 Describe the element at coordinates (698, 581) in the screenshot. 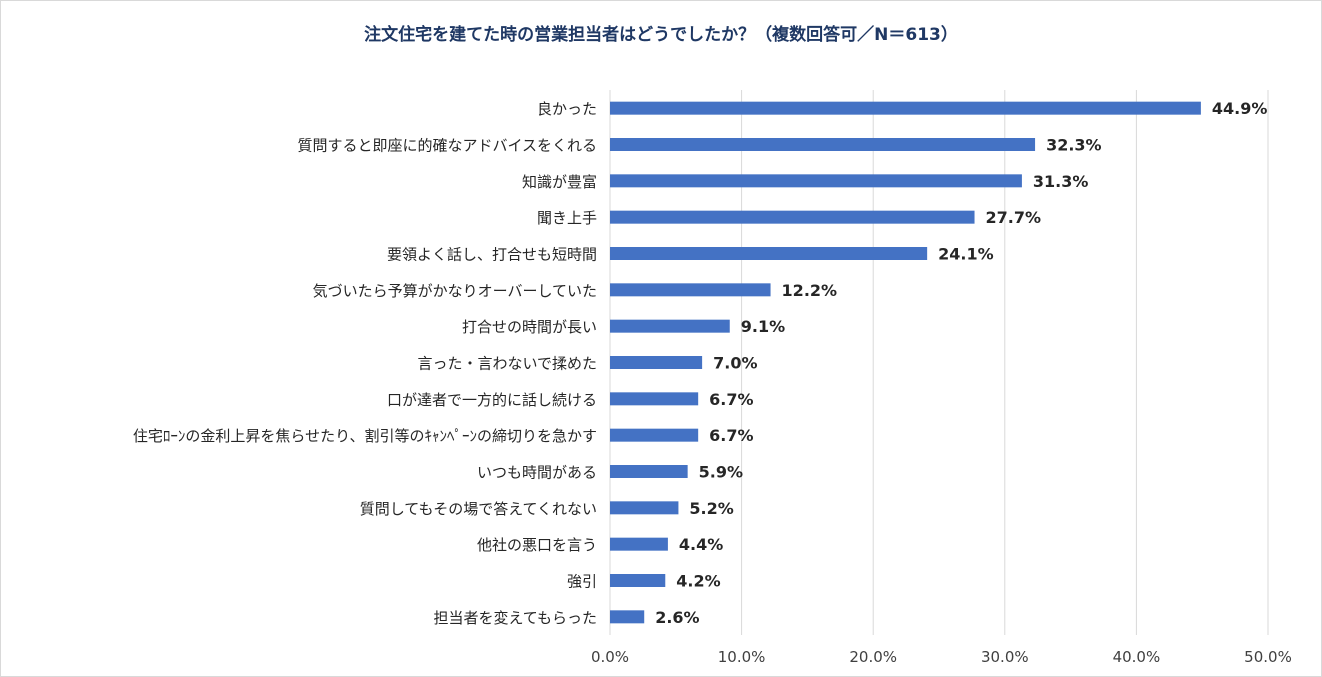

I see `value-label: 4.2%` at that location.